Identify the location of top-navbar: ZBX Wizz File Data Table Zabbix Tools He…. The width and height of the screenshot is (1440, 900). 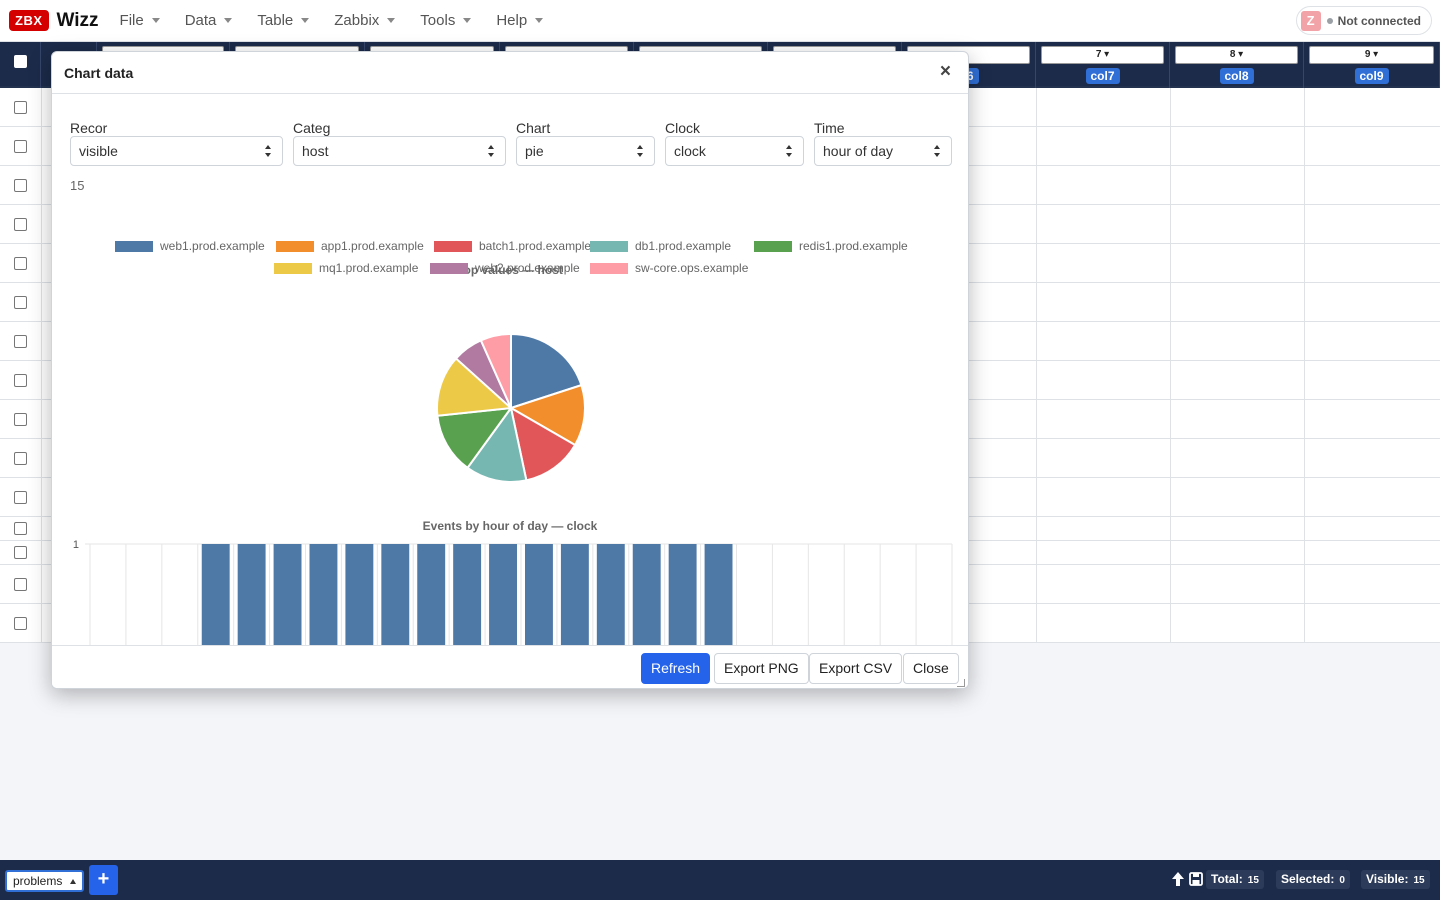
(720, 21).